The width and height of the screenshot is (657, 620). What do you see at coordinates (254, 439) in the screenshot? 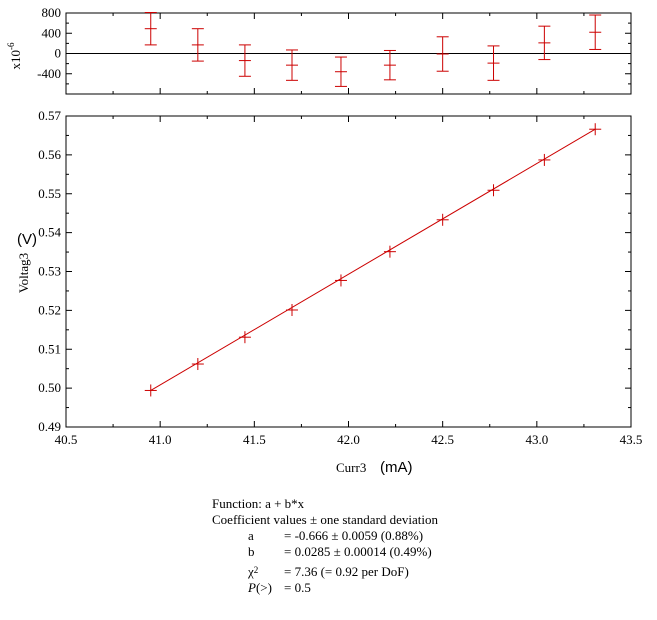
I see `x-tick-label: 41.5` at bounding box center [254, 439].